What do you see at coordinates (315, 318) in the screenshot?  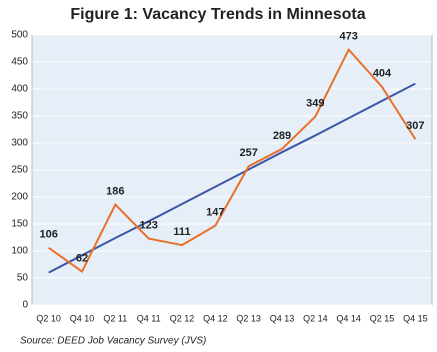 I see `x-tick-label: Q2 14` at bounding box center [315, 318].